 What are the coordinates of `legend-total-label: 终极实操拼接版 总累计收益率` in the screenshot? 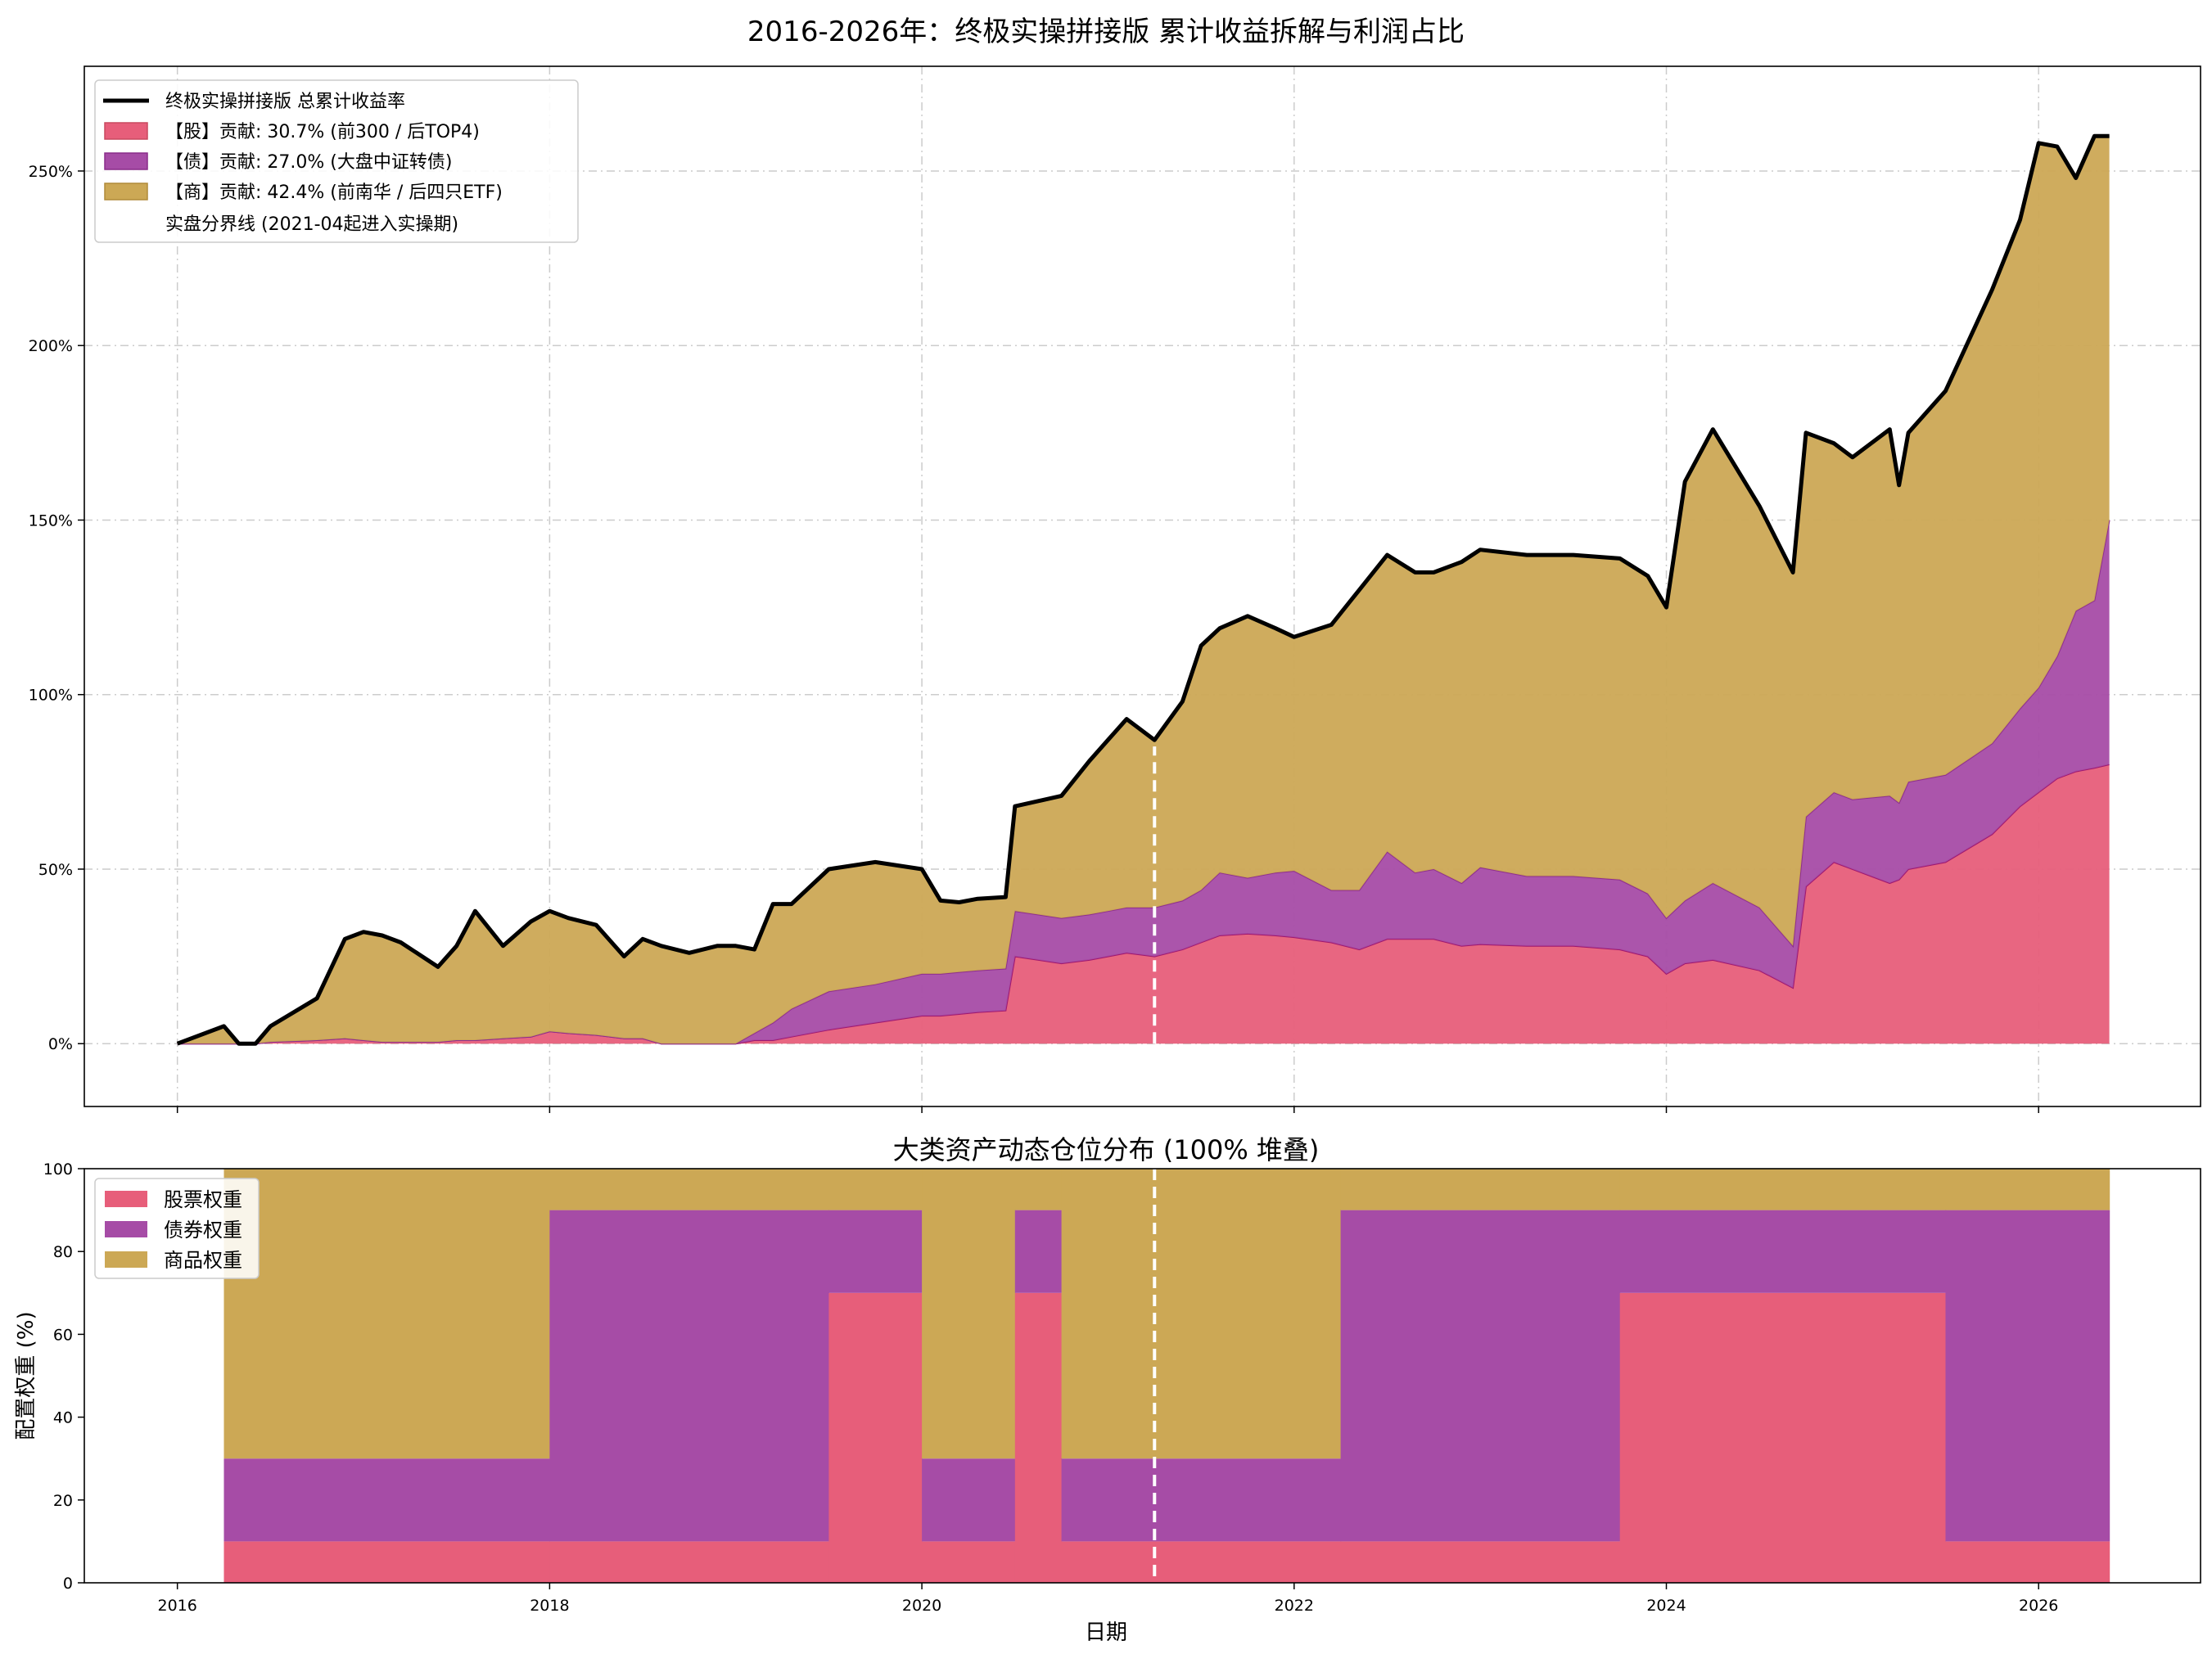 It's located at (285, 102).